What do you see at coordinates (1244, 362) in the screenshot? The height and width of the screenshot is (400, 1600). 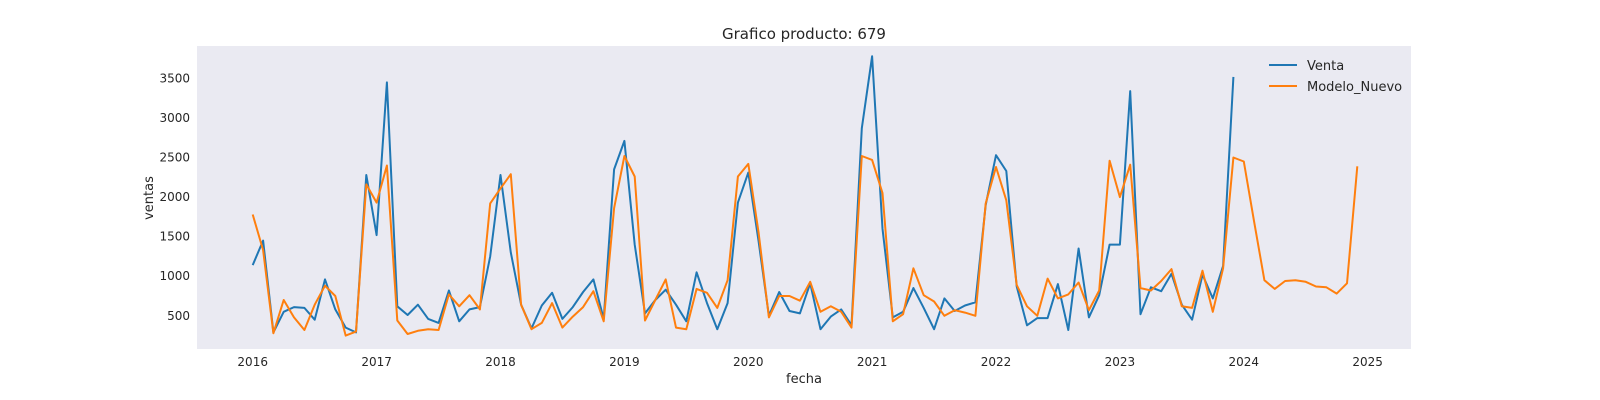 I see `x-tick-label: 2024` at bounding box center [1244, 362].